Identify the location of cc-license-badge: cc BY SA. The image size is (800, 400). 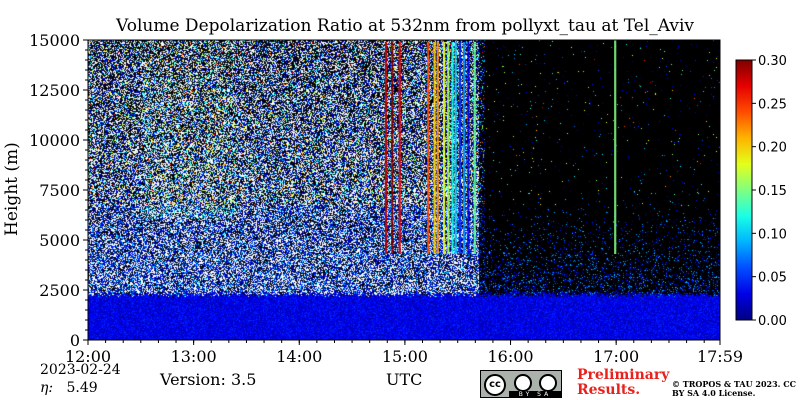
(521, 384).